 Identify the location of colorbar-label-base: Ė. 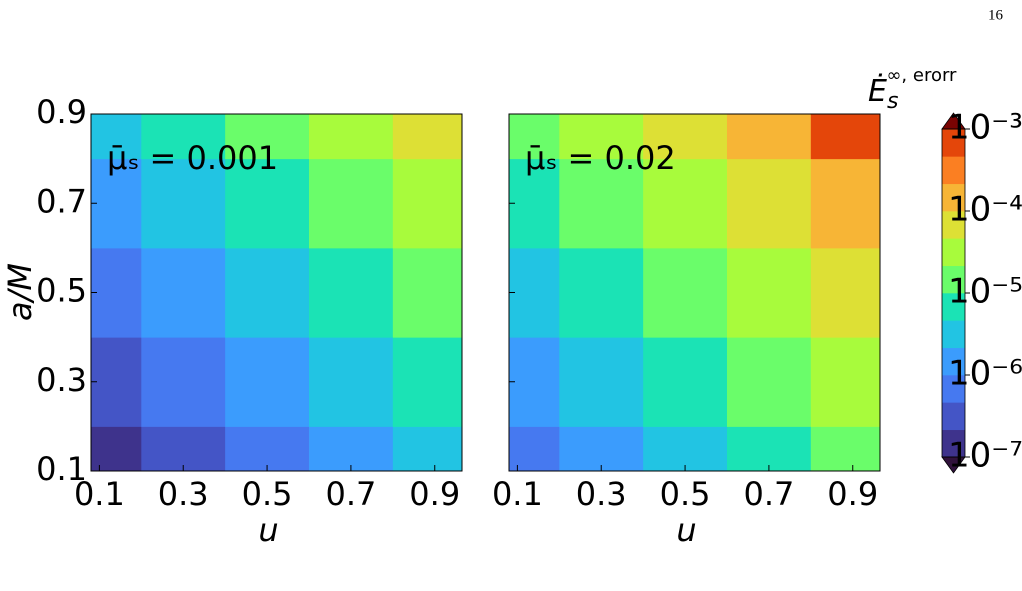
(877, 91).